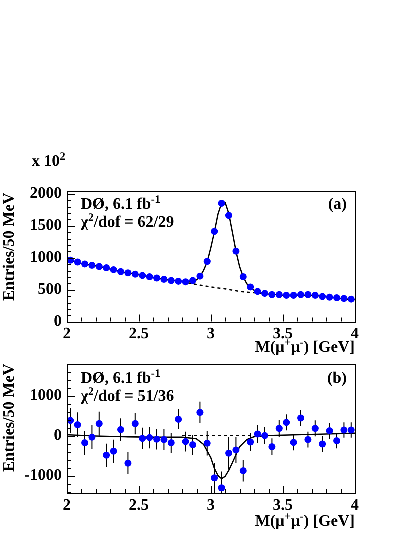 This screenshot has height=537, width=415. Describe the element at coordinates (337, 378) in the screenshot. I see `annotation: (b)` at that location.